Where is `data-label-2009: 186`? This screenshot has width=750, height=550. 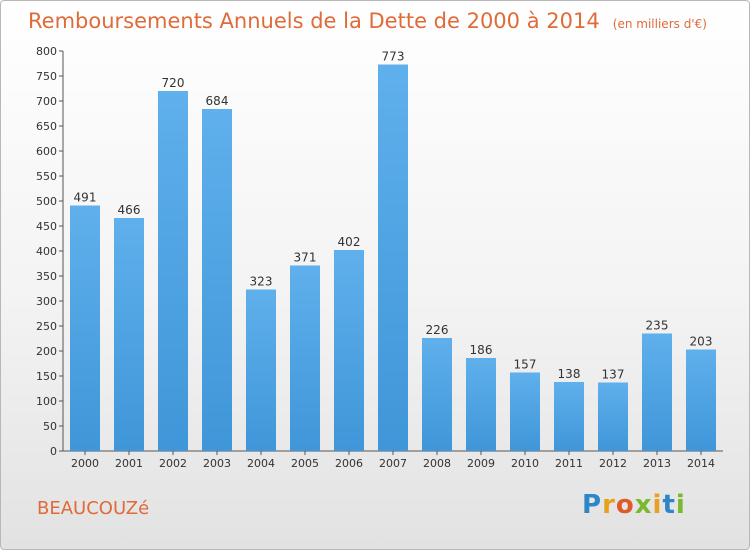 data-label-2009: 186 is located at coordinates (481, 350).